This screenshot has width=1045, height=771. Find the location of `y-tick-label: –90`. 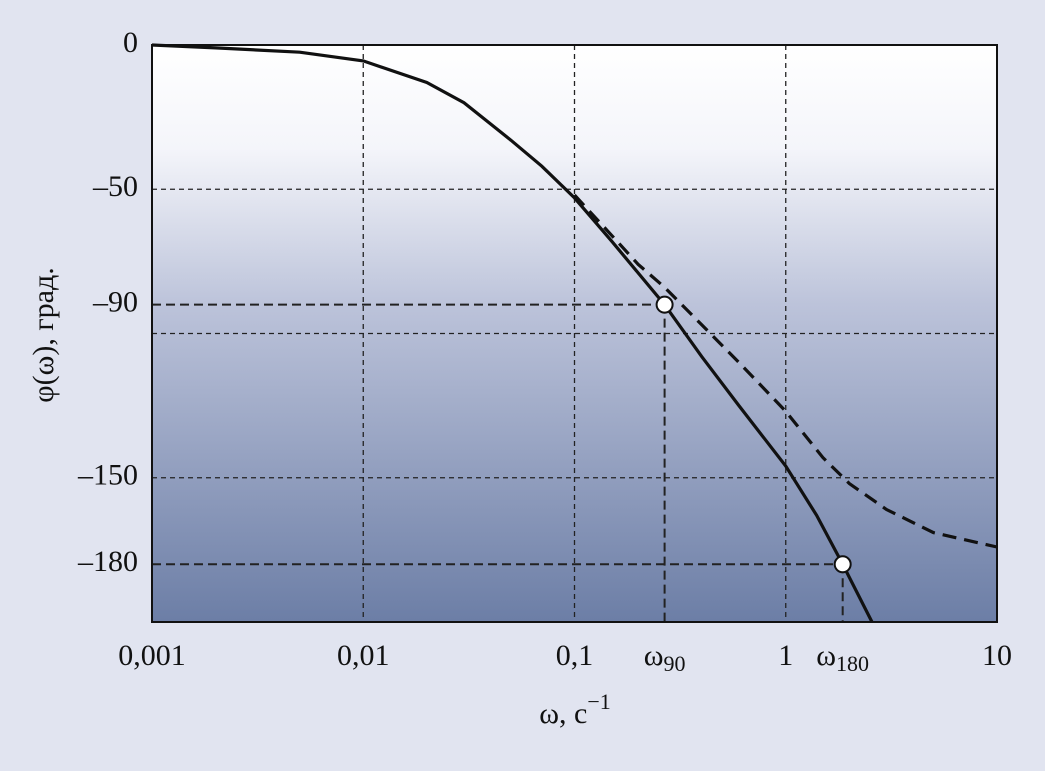

y-tick-label: –90 is located at coordinates (115, 302).